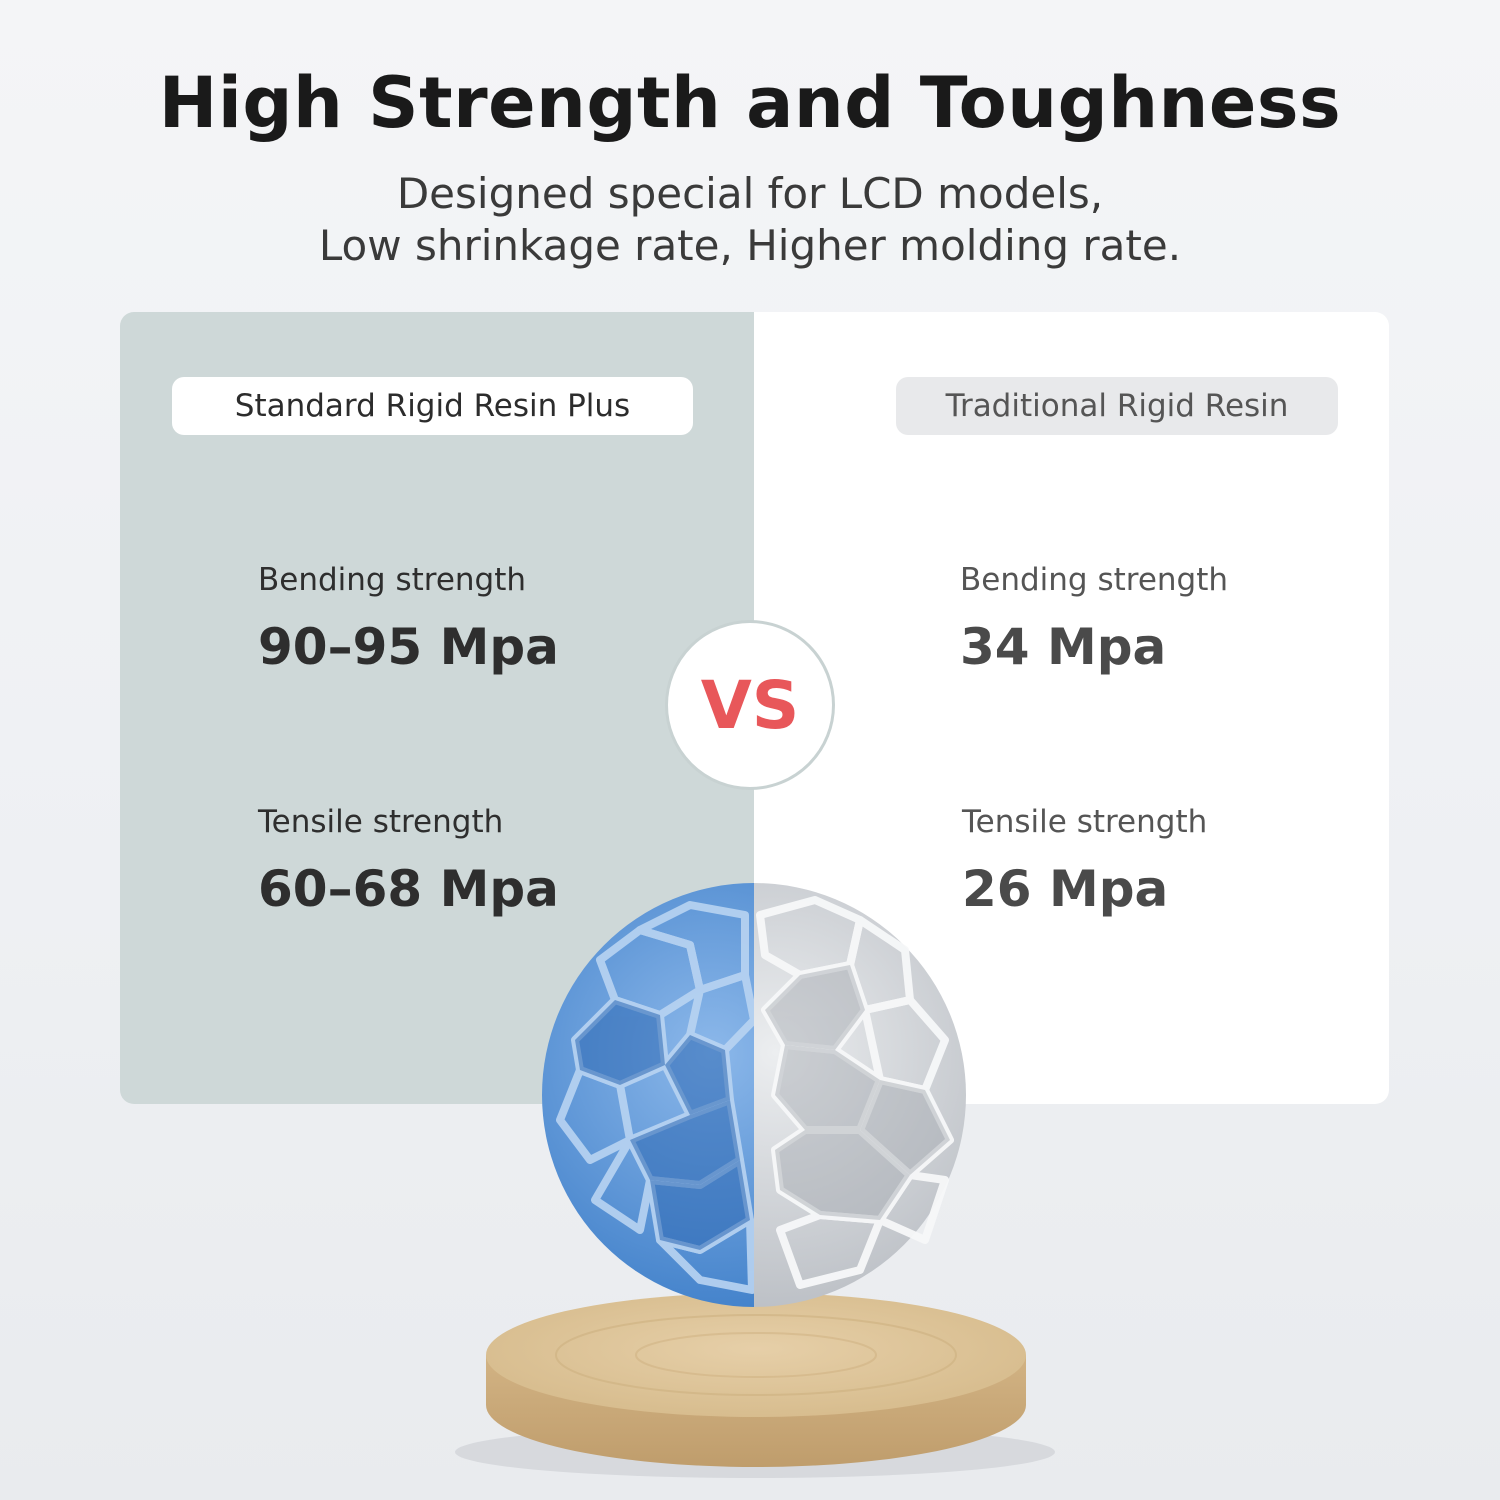  What do you see at coordinates (1117, 406) in the screenshot?
I see `right-product-label: Traditional Rigid Resin` at bounding box center [1117, 406].